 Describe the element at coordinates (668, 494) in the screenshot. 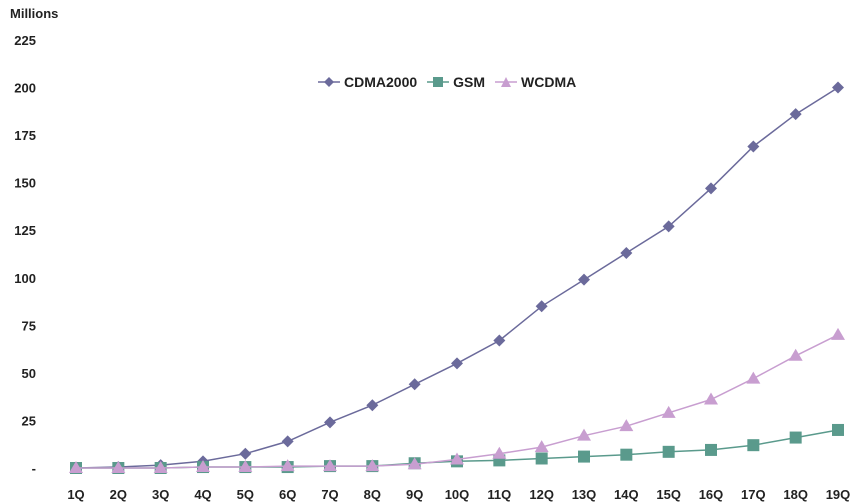

I see `x-tick-label: 15Q` at that location.